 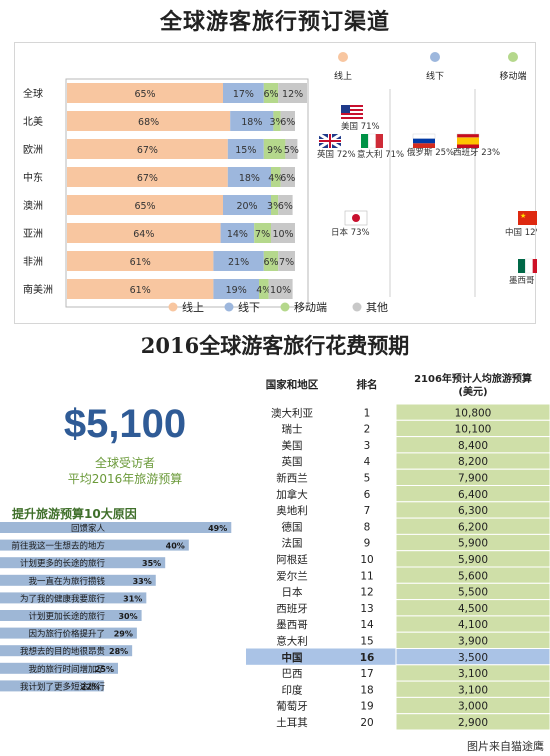 What do you see at coordinates (292, 478) in the screenshot?
I see `table-region-cell: 新西兰` at bounding box center [292, 478].